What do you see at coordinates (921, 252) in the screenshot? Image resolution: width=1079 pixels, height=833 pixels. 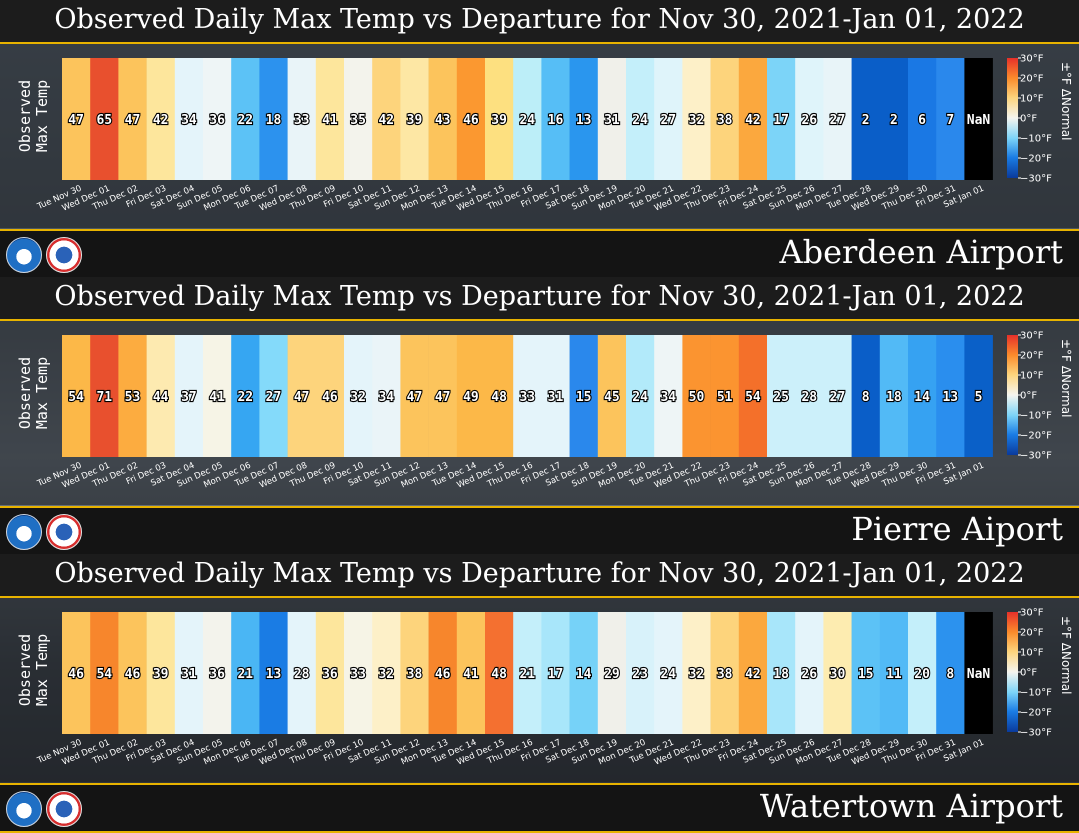 I see `station-name: Aberdeen Airport` at bounding box center [921, 252].